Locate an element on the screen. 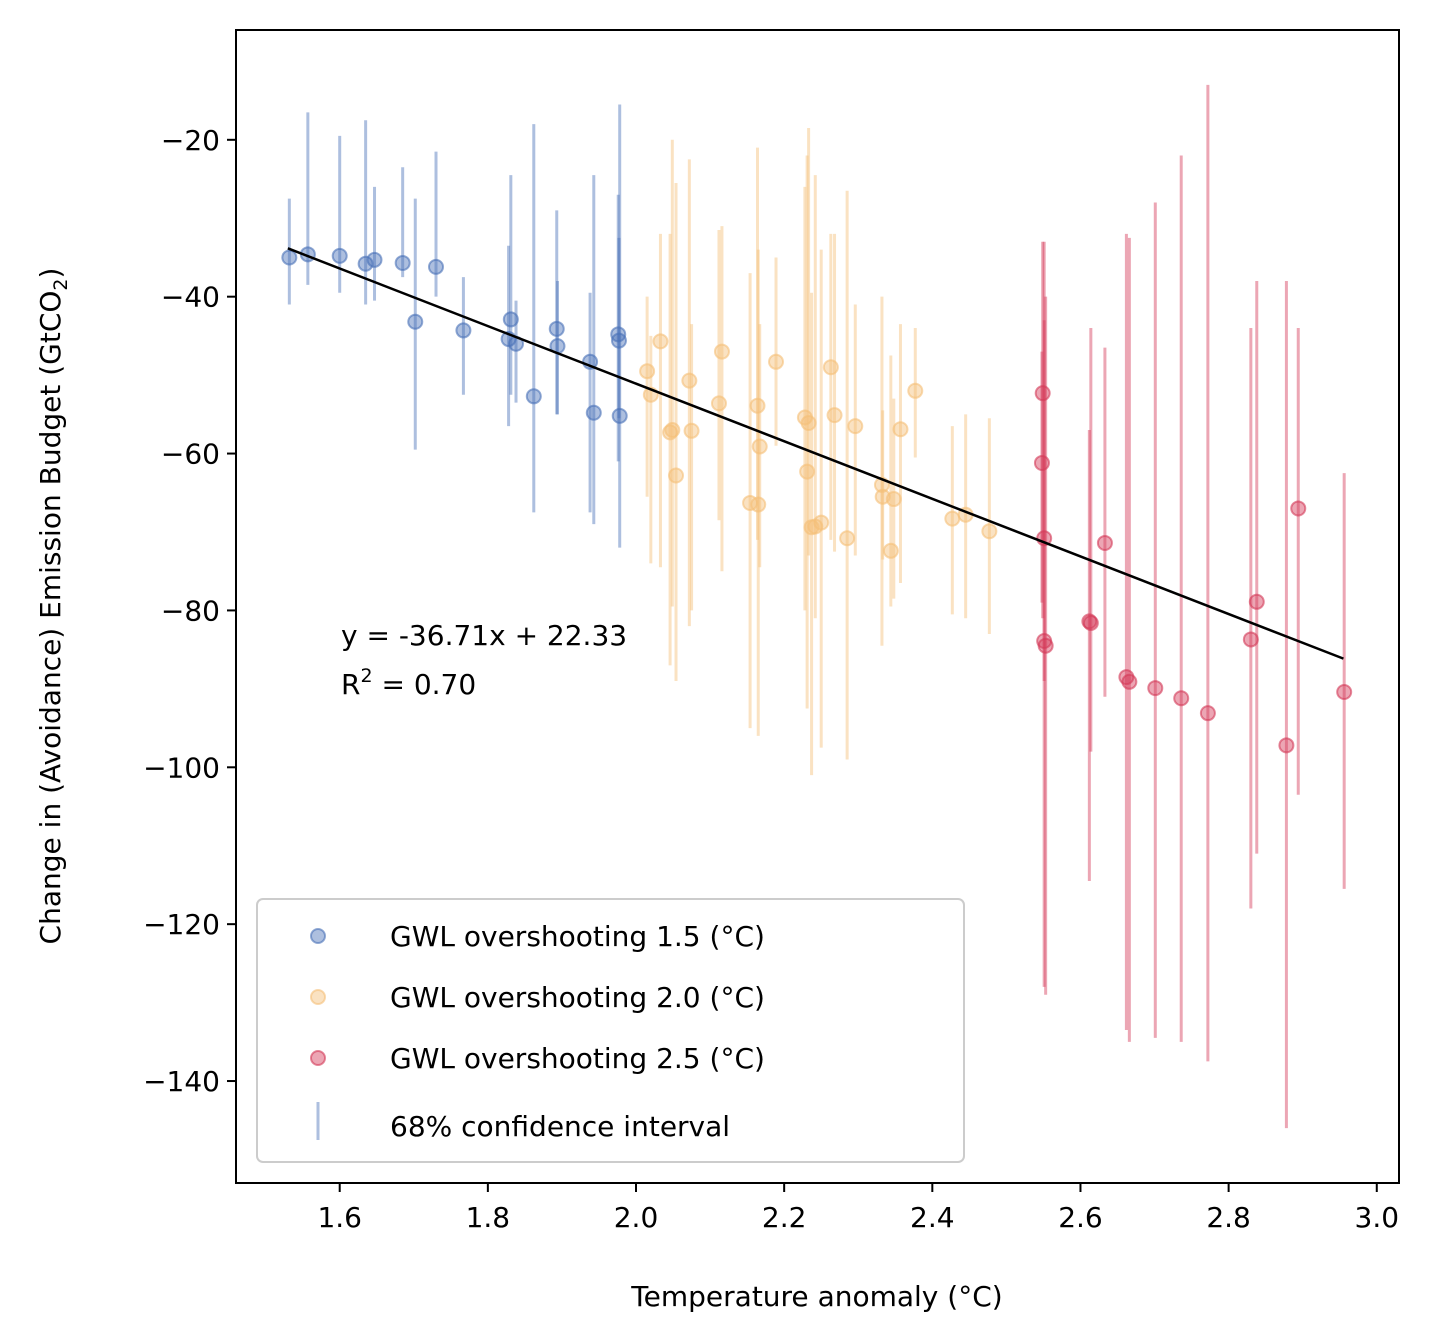 The image size is (1443, 1344). r2-sup: 2 is located at coordinates (366, 676).